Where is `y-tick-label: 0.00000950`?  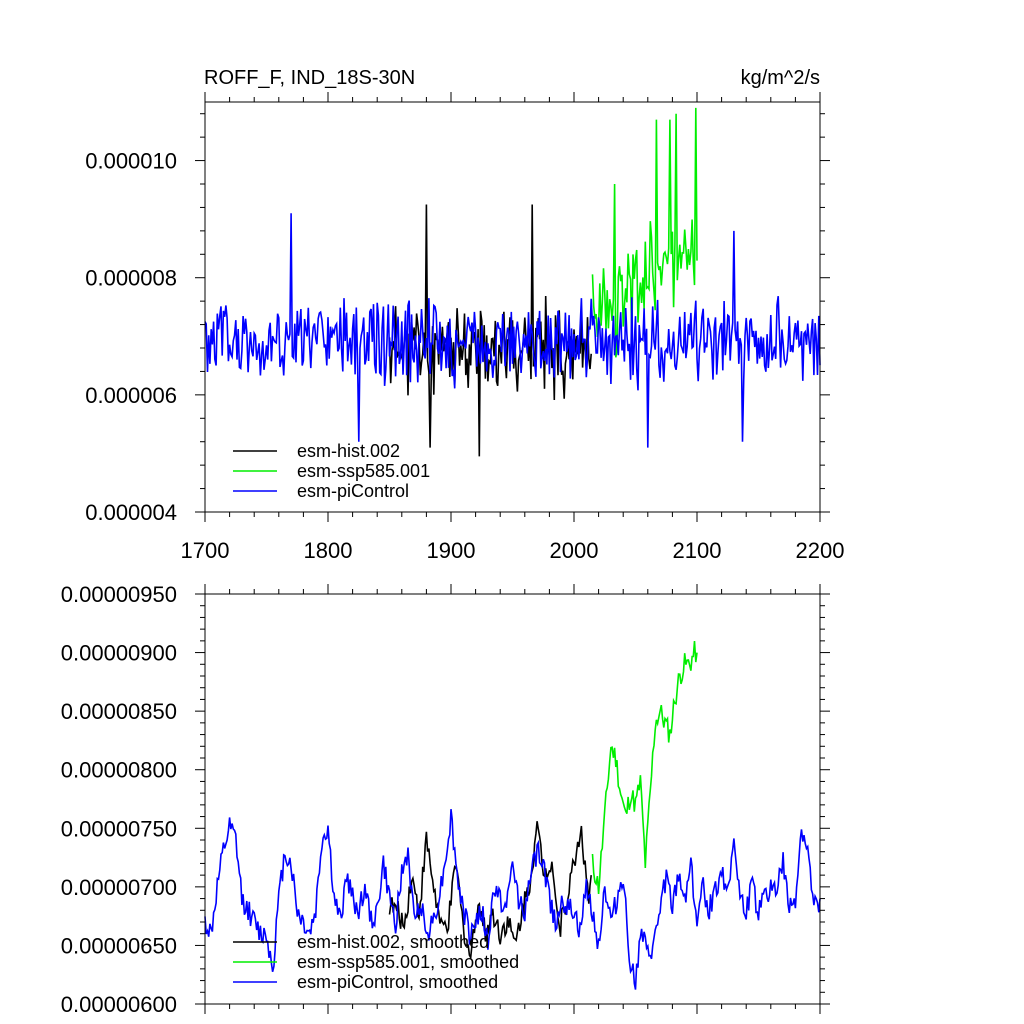
y-tick-label: 0.00000950 is located at coordinates (119, 594).